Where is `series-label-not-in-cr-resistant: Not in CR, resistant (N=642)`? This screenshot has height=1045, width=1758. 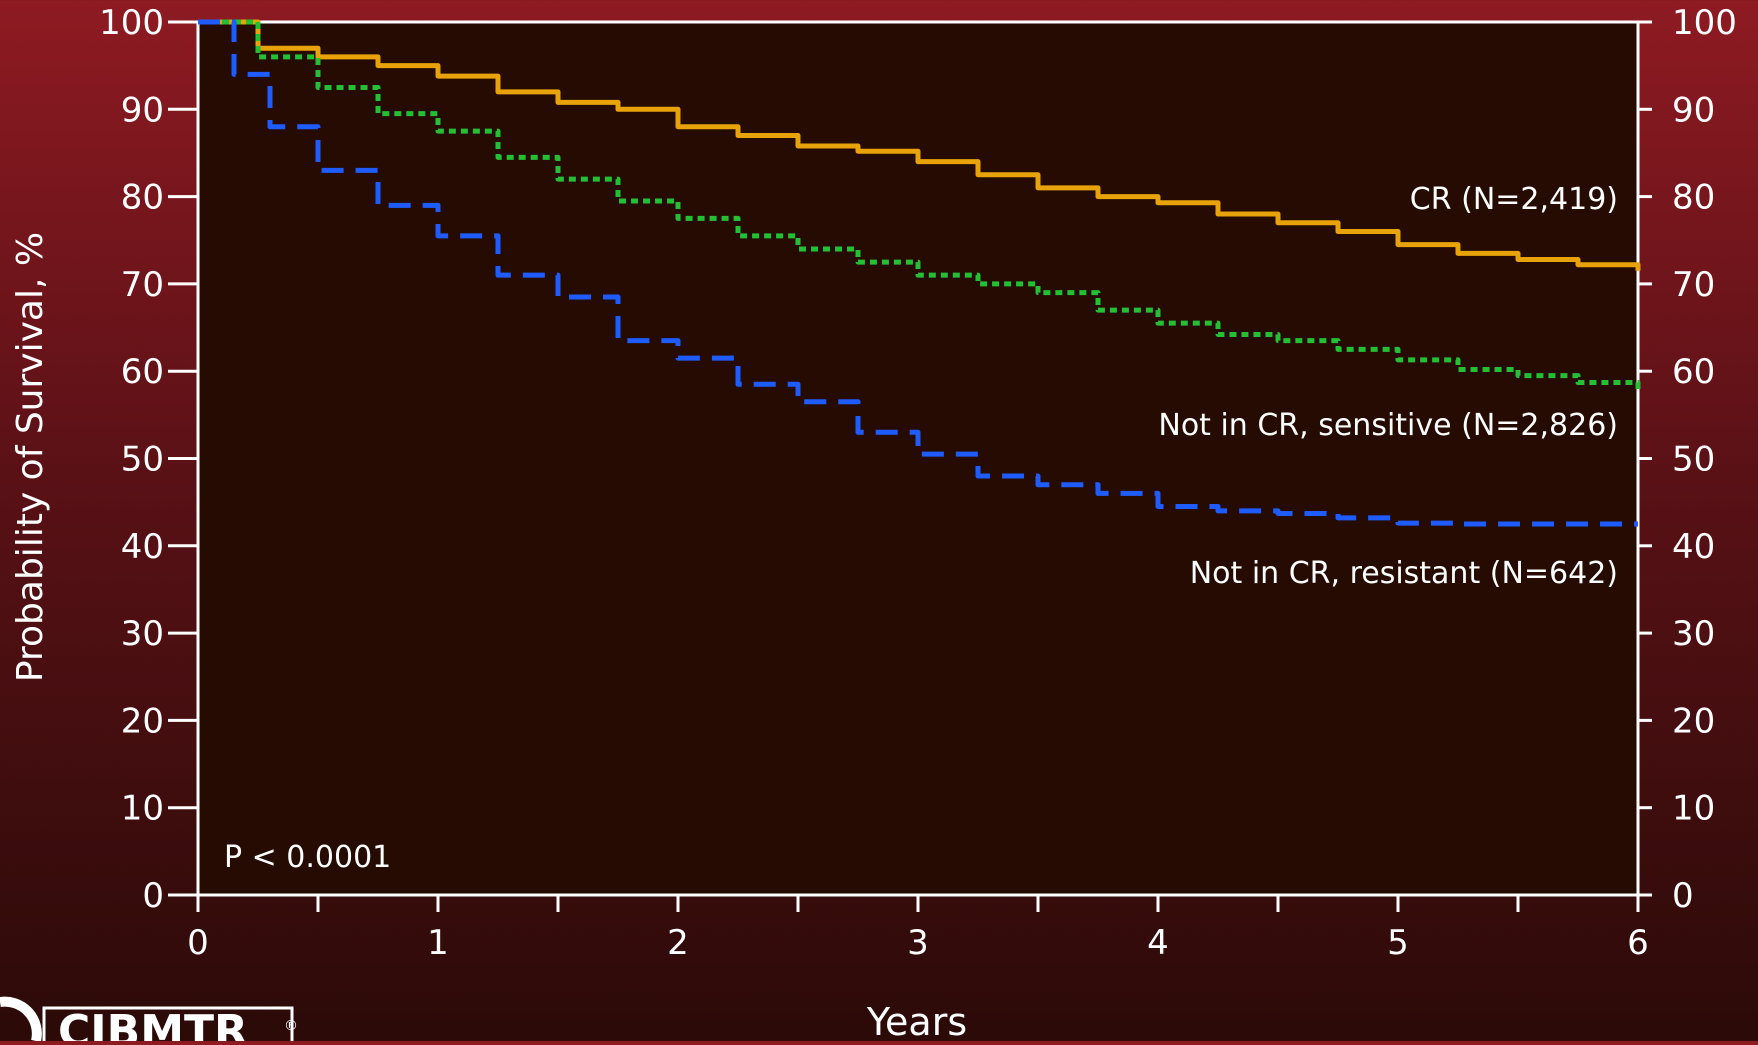 series-label-not-in-cr-resistant: Not in CR, resistant (N=642) is located at coordinates (1404, 573).